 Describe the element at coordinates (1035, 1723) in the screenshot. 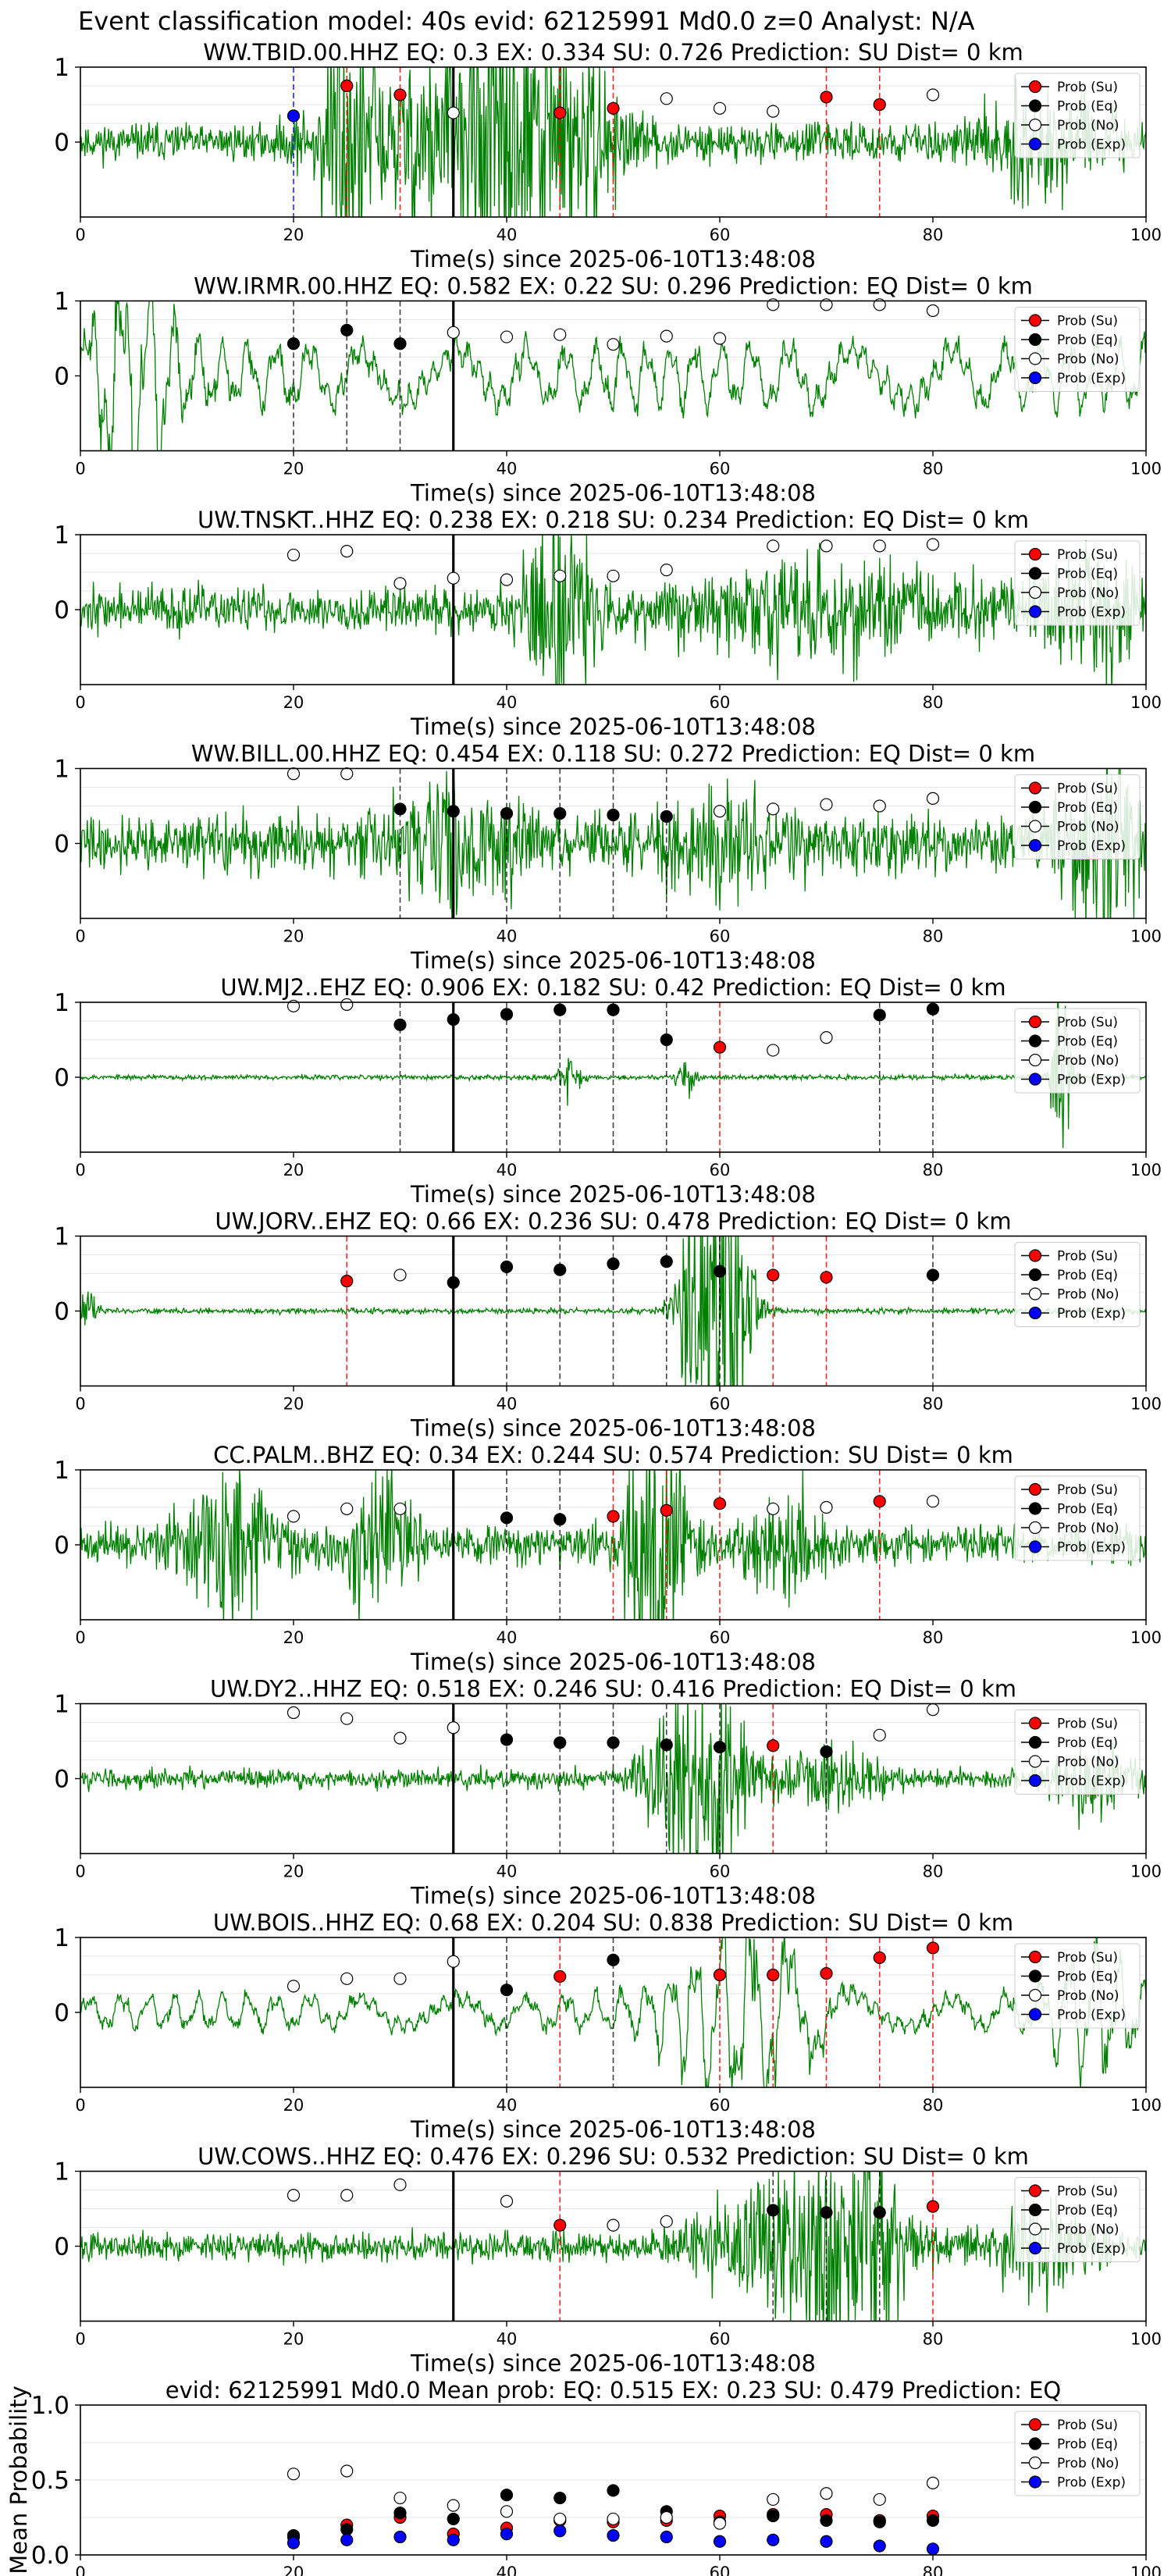

I see `legend-marker-su` at that location.